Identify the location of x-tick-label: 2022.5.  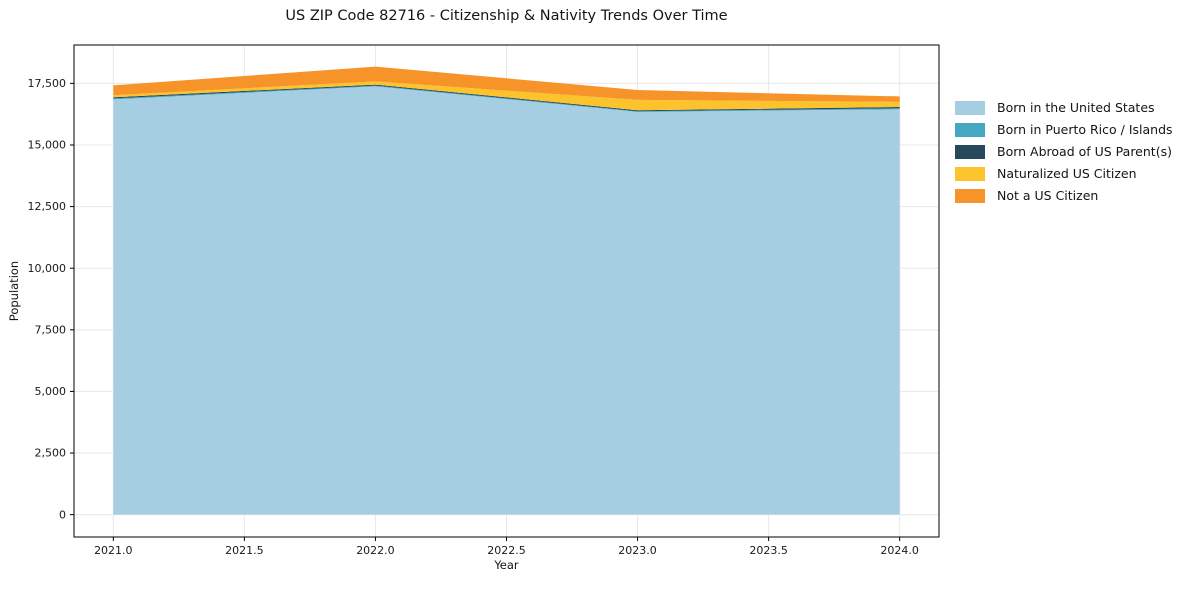
(506, 550).